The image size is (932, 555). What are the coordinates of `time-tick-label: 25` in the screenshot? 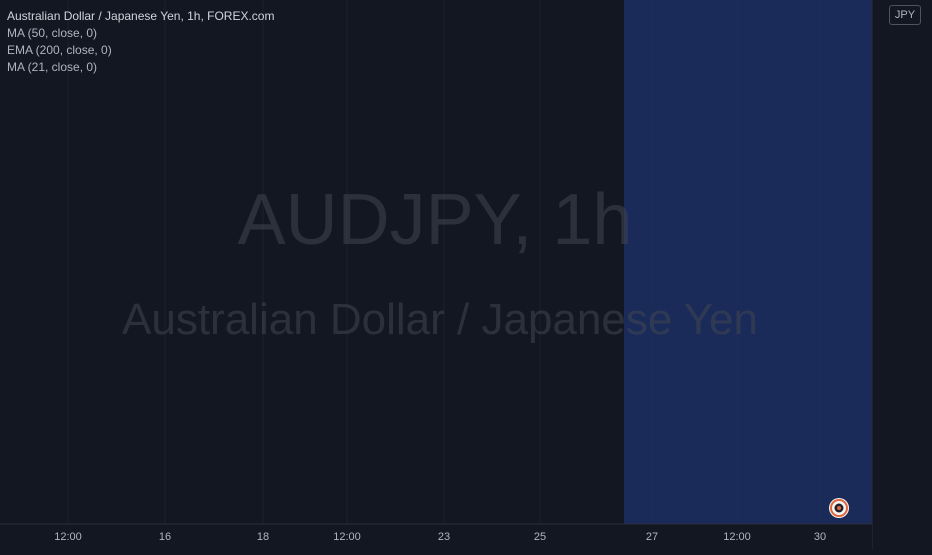 It's located at (540, 537).